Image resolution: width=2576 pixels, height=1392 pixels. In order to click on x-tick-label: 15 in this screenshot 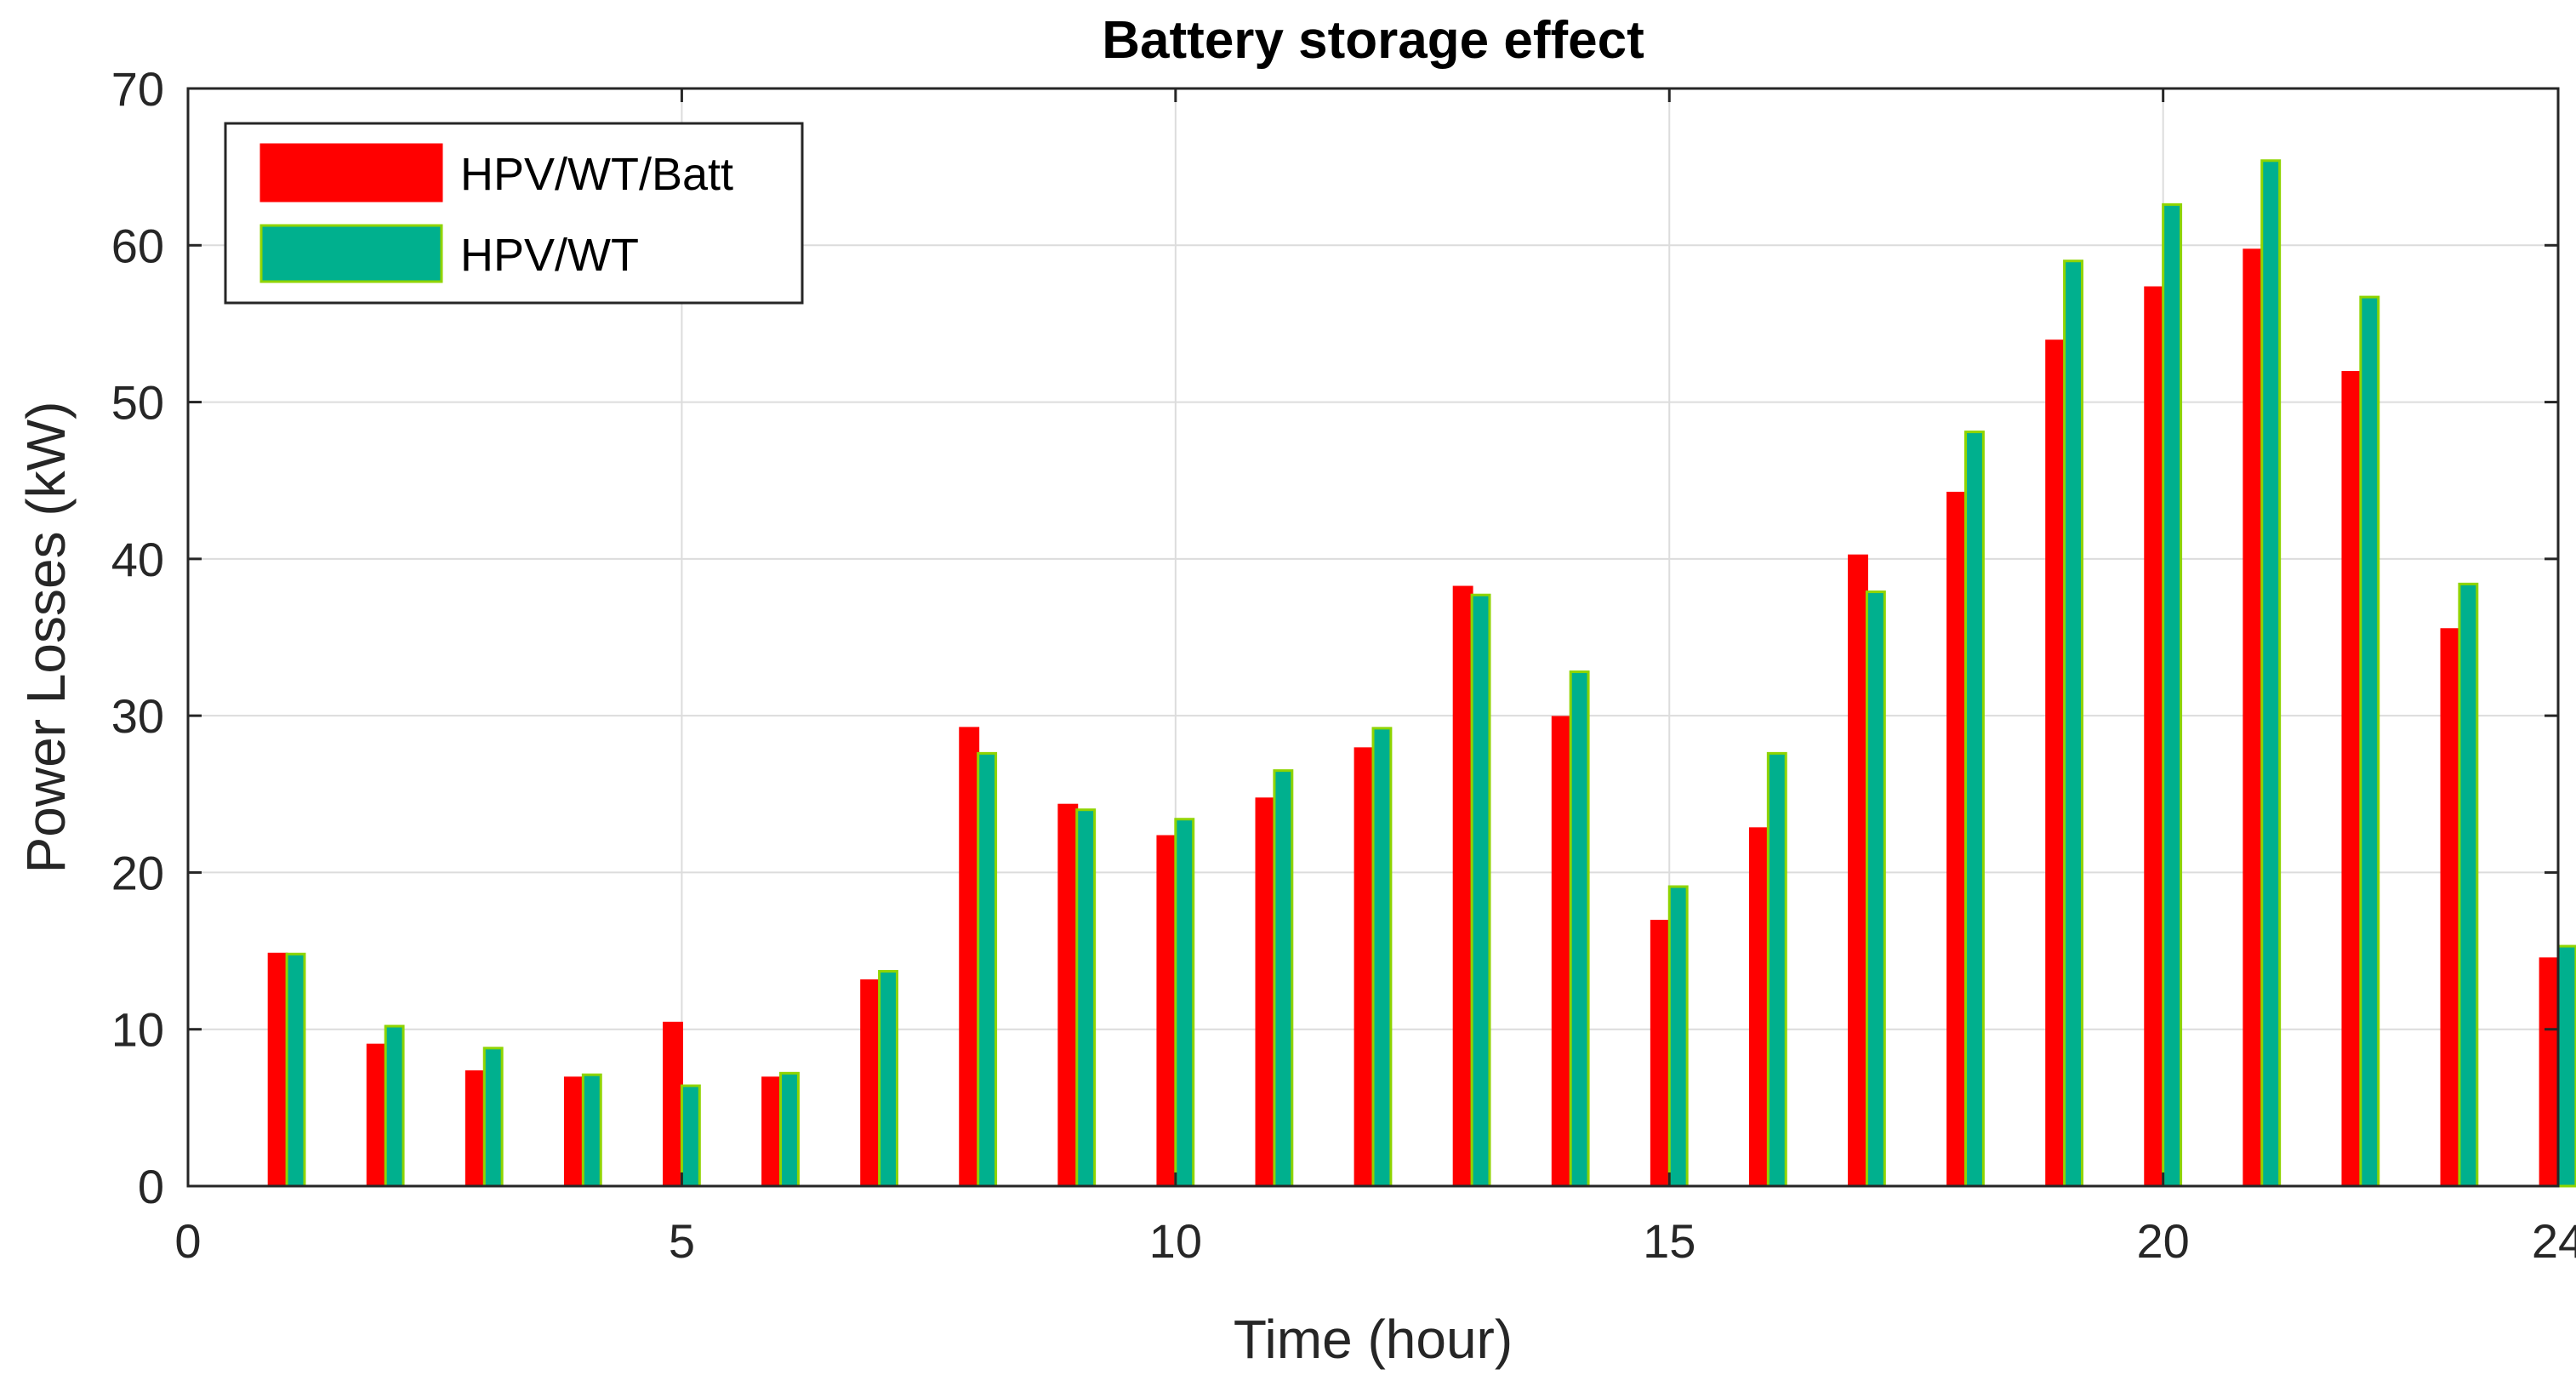, I will do `click(1669, 1241)`.